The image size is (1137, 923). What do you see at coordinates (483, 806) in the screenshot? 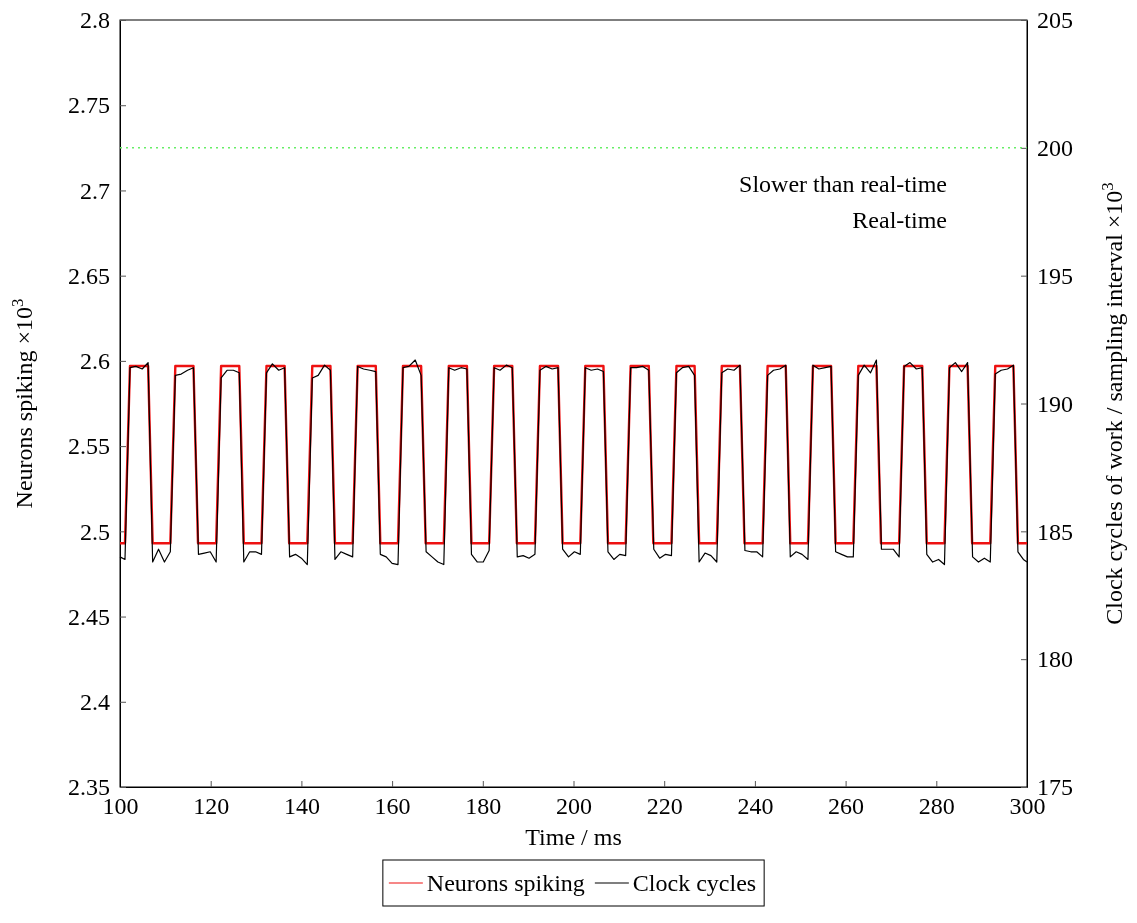
I see `x-tick-label: 180` at bounding box center [483, 806].